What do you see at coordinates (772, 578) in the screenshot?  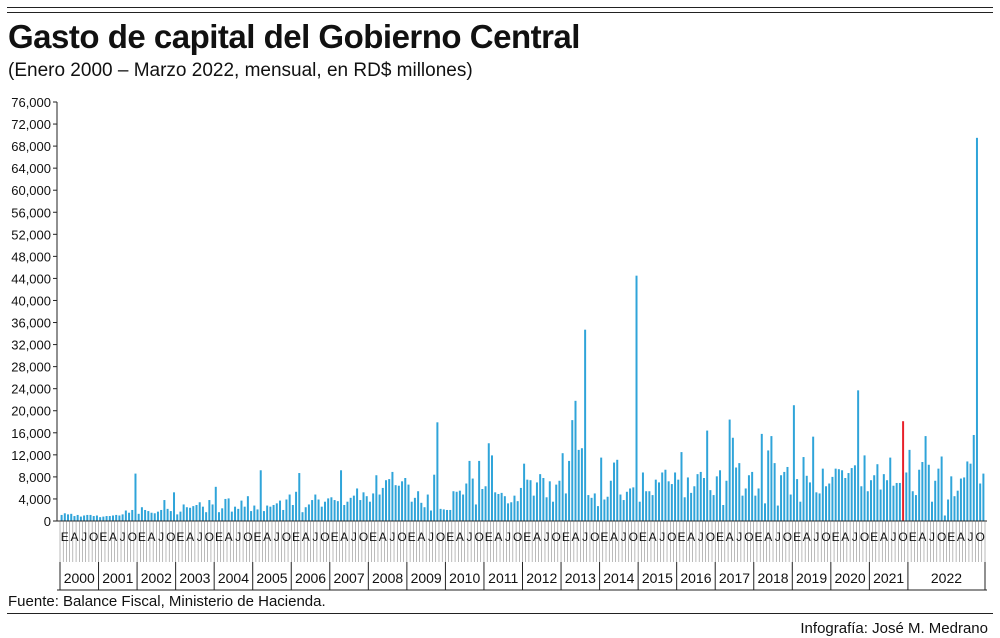 I see `x-year-label: 2018` at bounding box center [772, 578].